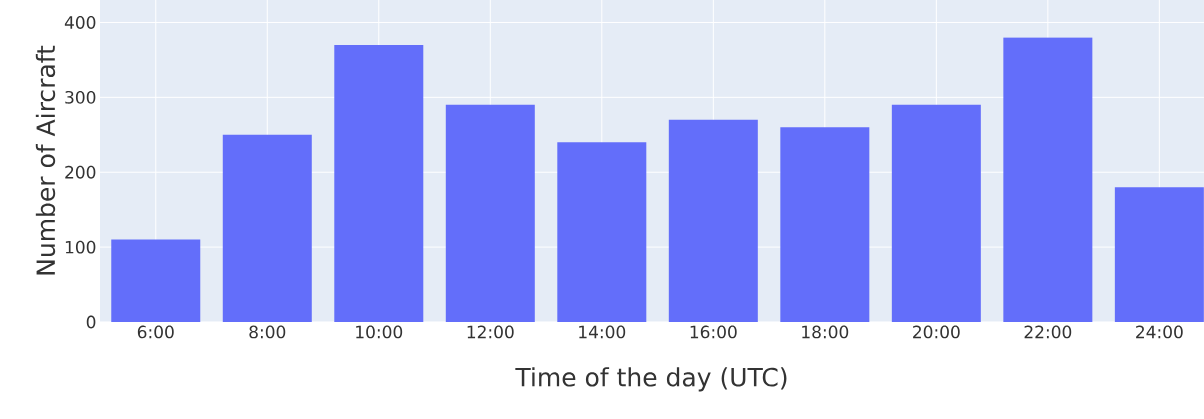 The width and height of the screenshot is (1204, 419). What do you see at coordinates (155, 332) in the screenshot?
I see `x-tick-label: 6:00` at bounding box center [155, 332].